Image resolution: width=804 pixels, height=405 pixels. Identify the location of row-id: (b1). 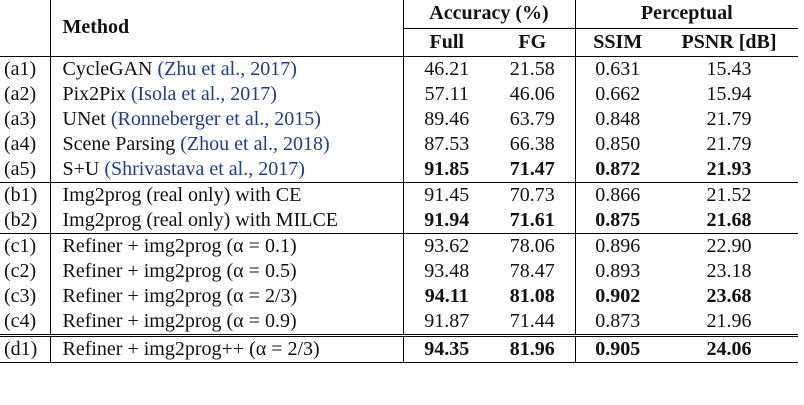
(25, 194).